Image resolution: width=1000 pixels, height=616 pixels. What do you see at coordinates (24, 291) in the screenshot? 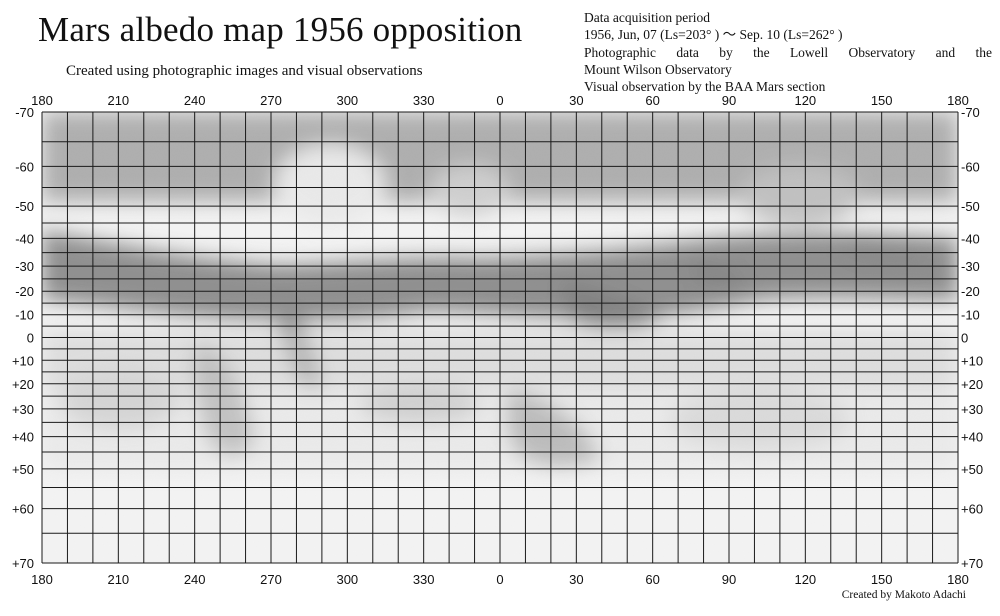
I see `latitude-label-left: -20` at bounding box center [24, 291].